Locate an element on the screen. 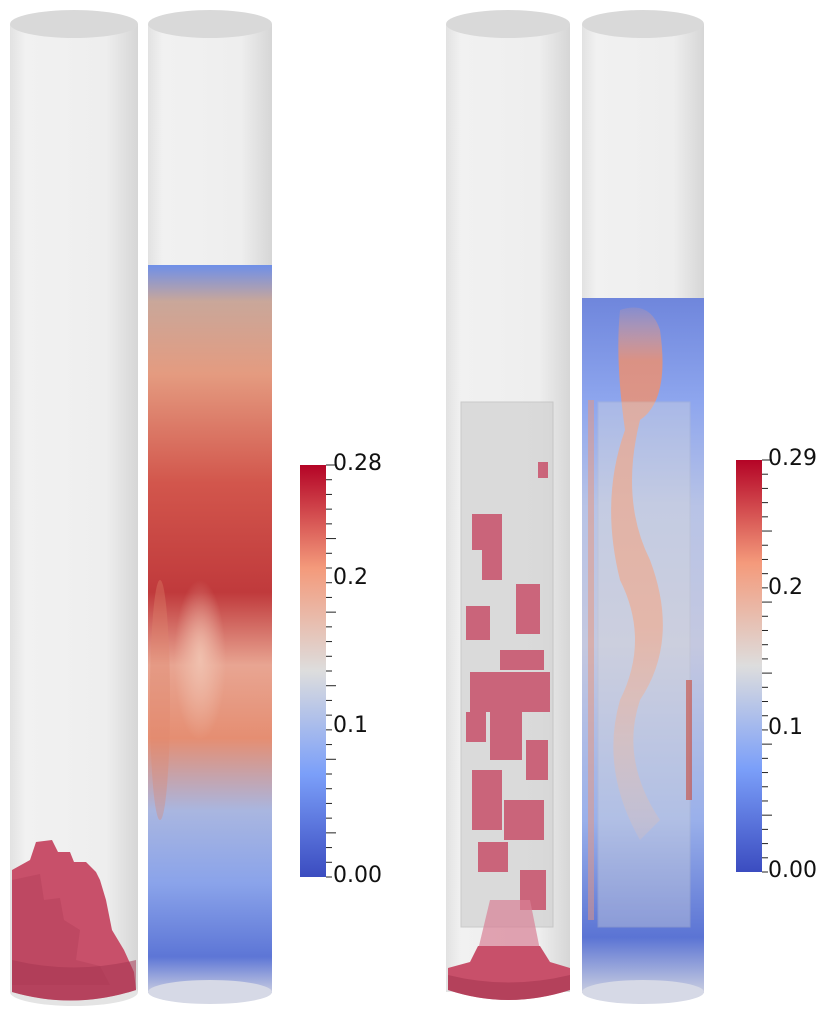 The width and height of the screenshot is (831, 1016). colorbar-2-min-label: 0.00 is located at coordinates (792, 870).